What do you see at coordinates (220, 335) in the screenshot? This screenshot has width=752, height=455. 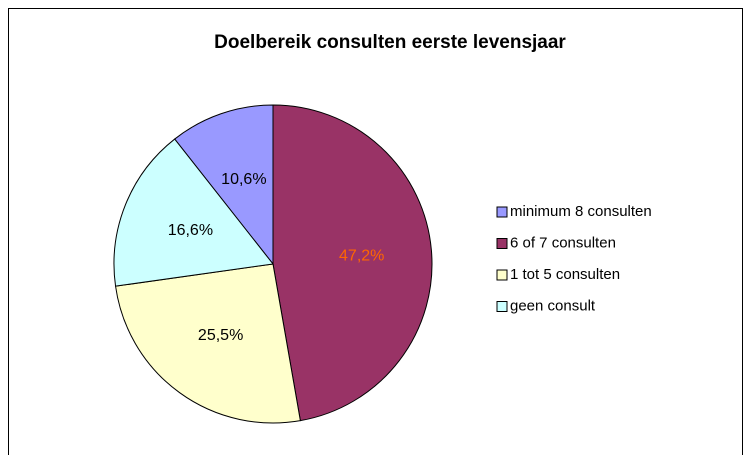 I see `data-label: 25,5%` at bounding box center [220, 335].